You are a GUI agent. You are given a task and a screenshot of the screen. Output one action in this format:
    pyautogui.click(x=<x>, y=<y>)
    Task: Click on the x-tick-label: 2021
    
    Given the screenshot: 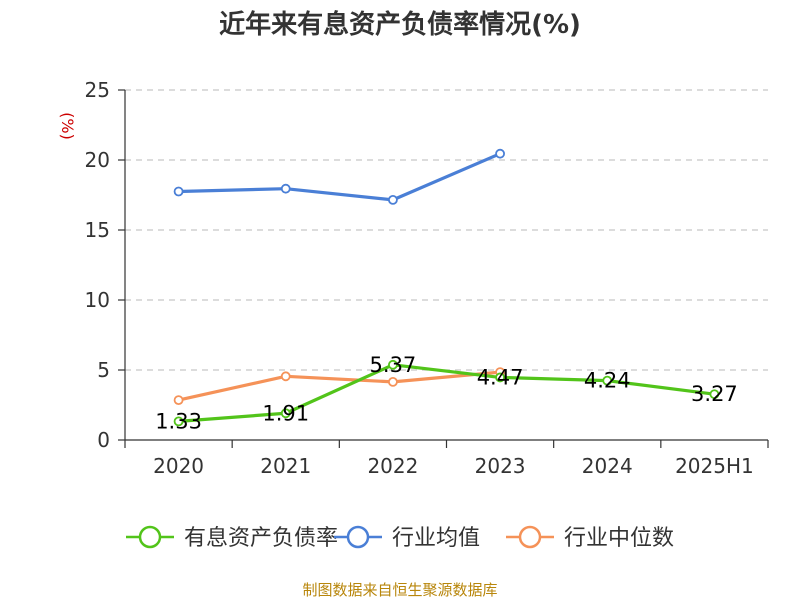 What is the action you would take?
    pyautogui.click(x=285, y=466)
    